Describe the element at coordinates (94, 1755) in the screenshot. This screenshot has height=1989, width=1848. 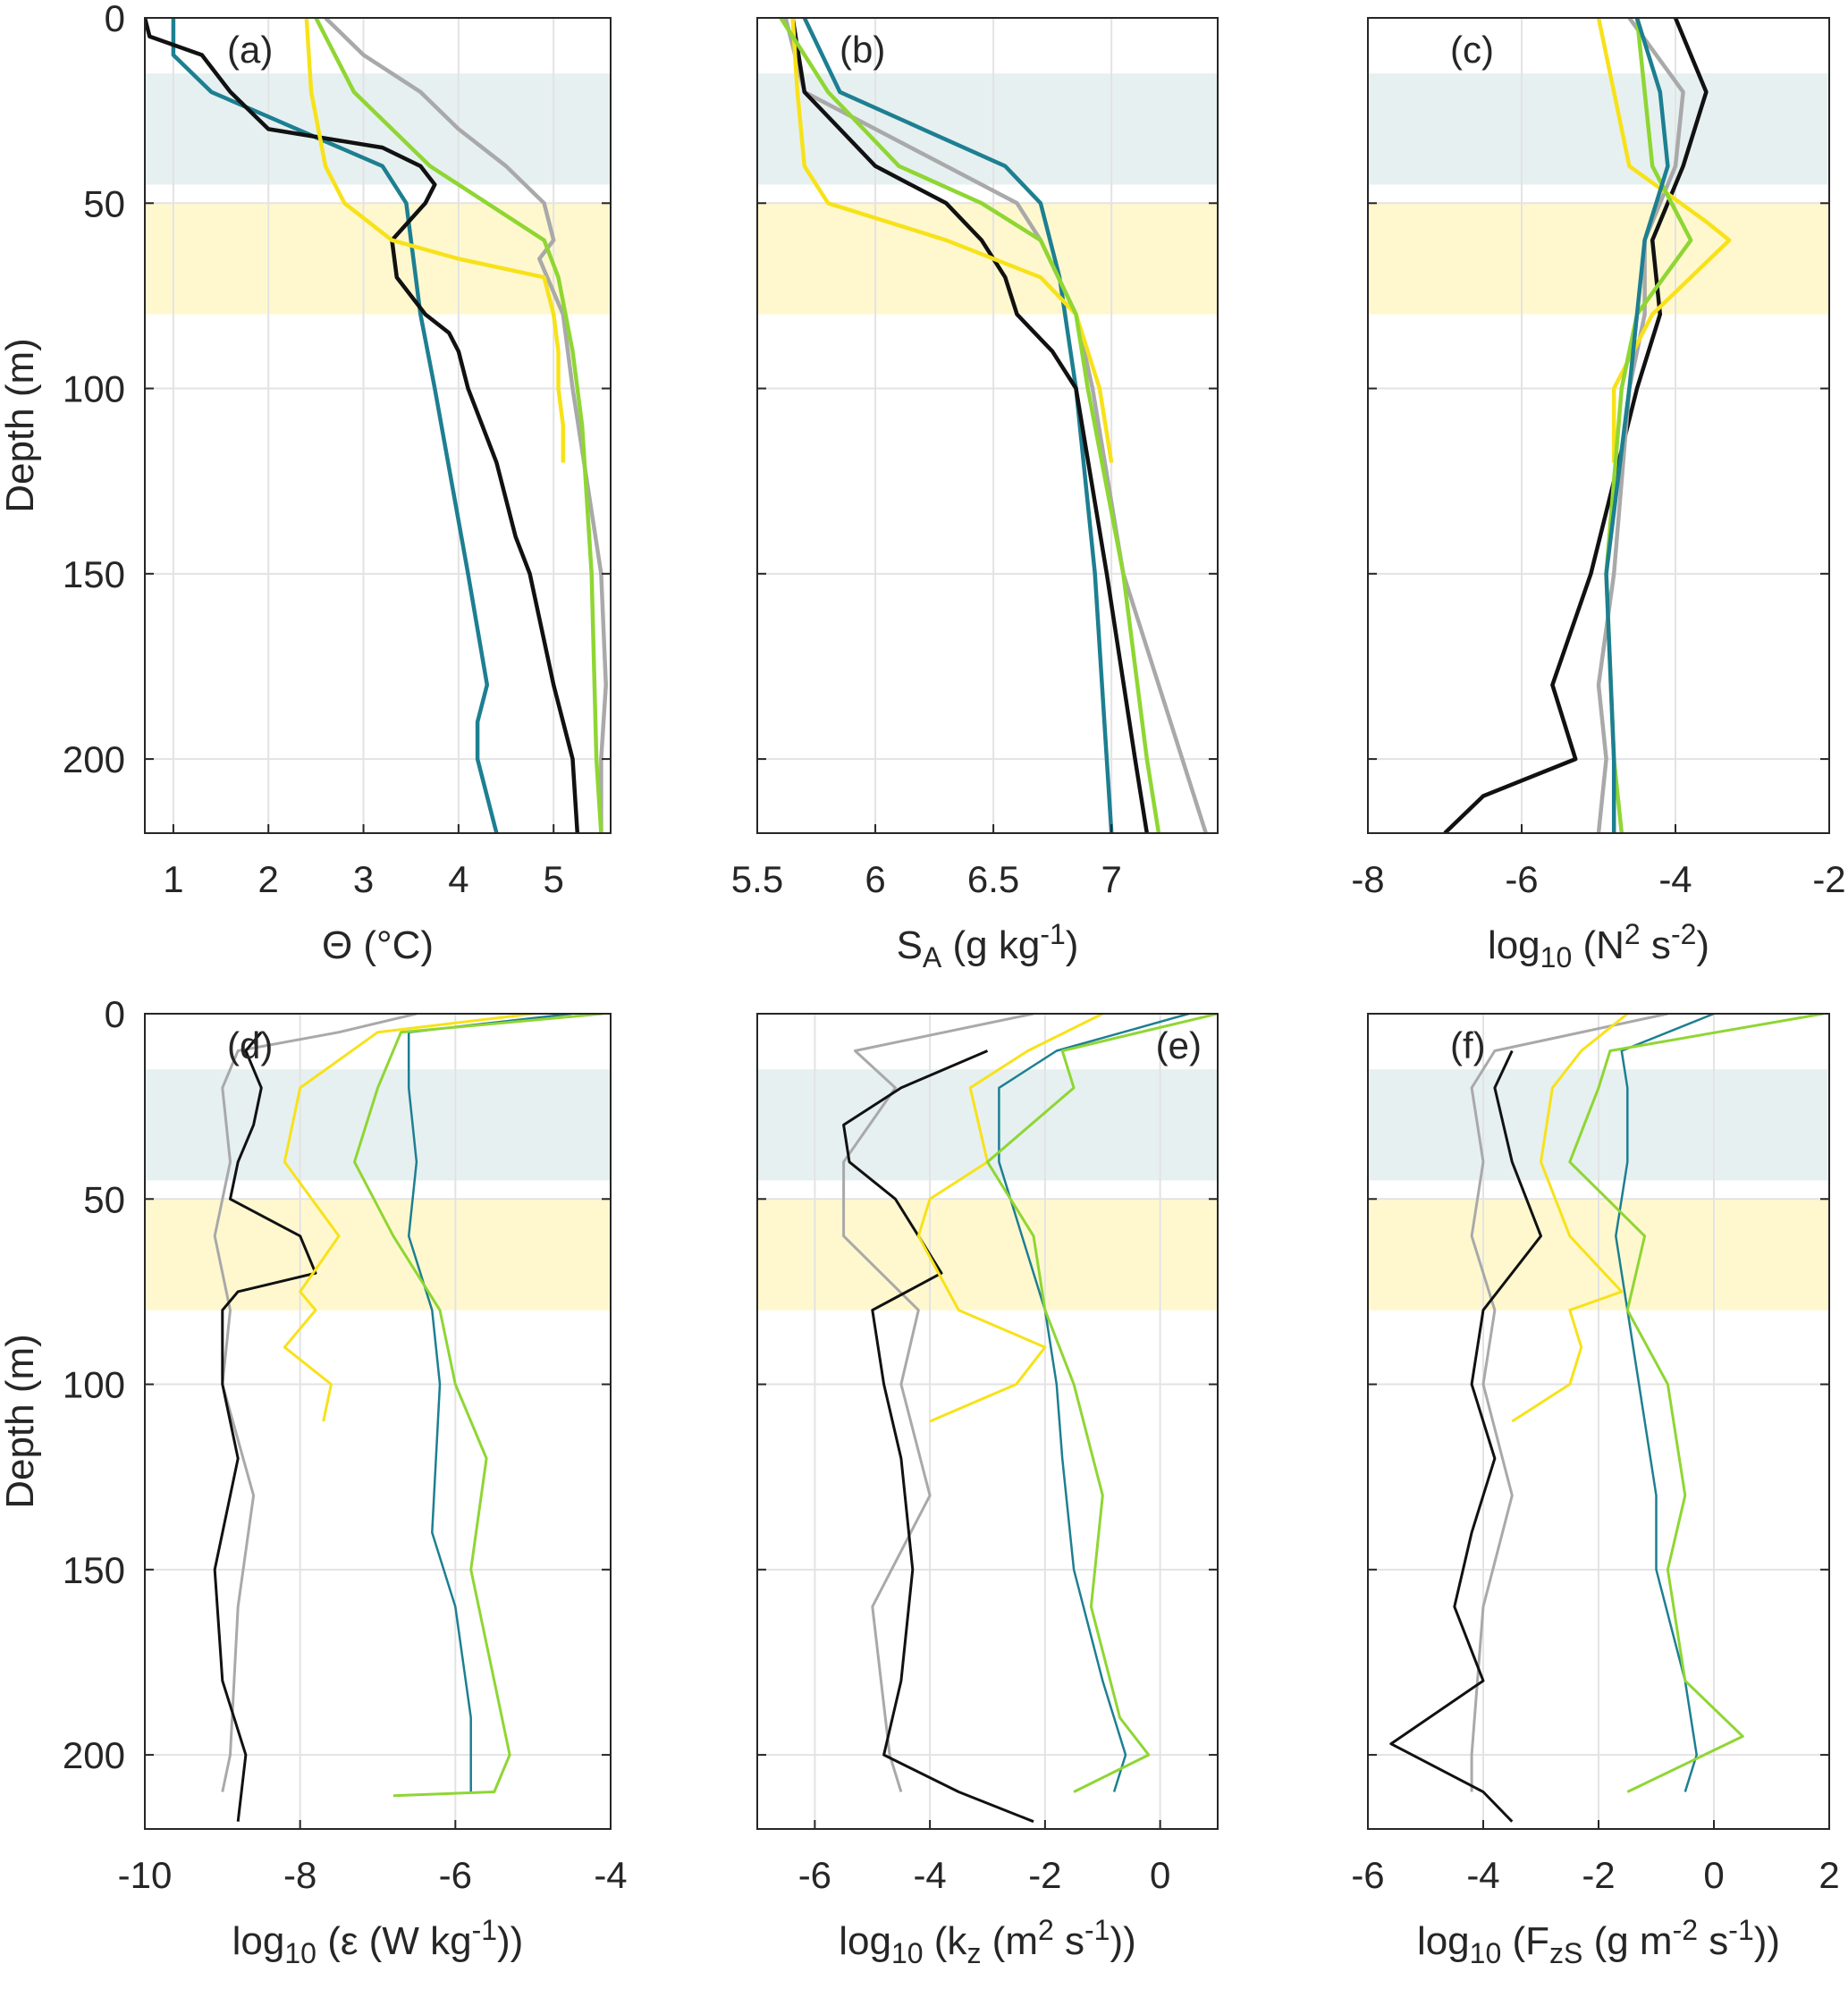
I see `y-tick-label: 200` at that location.